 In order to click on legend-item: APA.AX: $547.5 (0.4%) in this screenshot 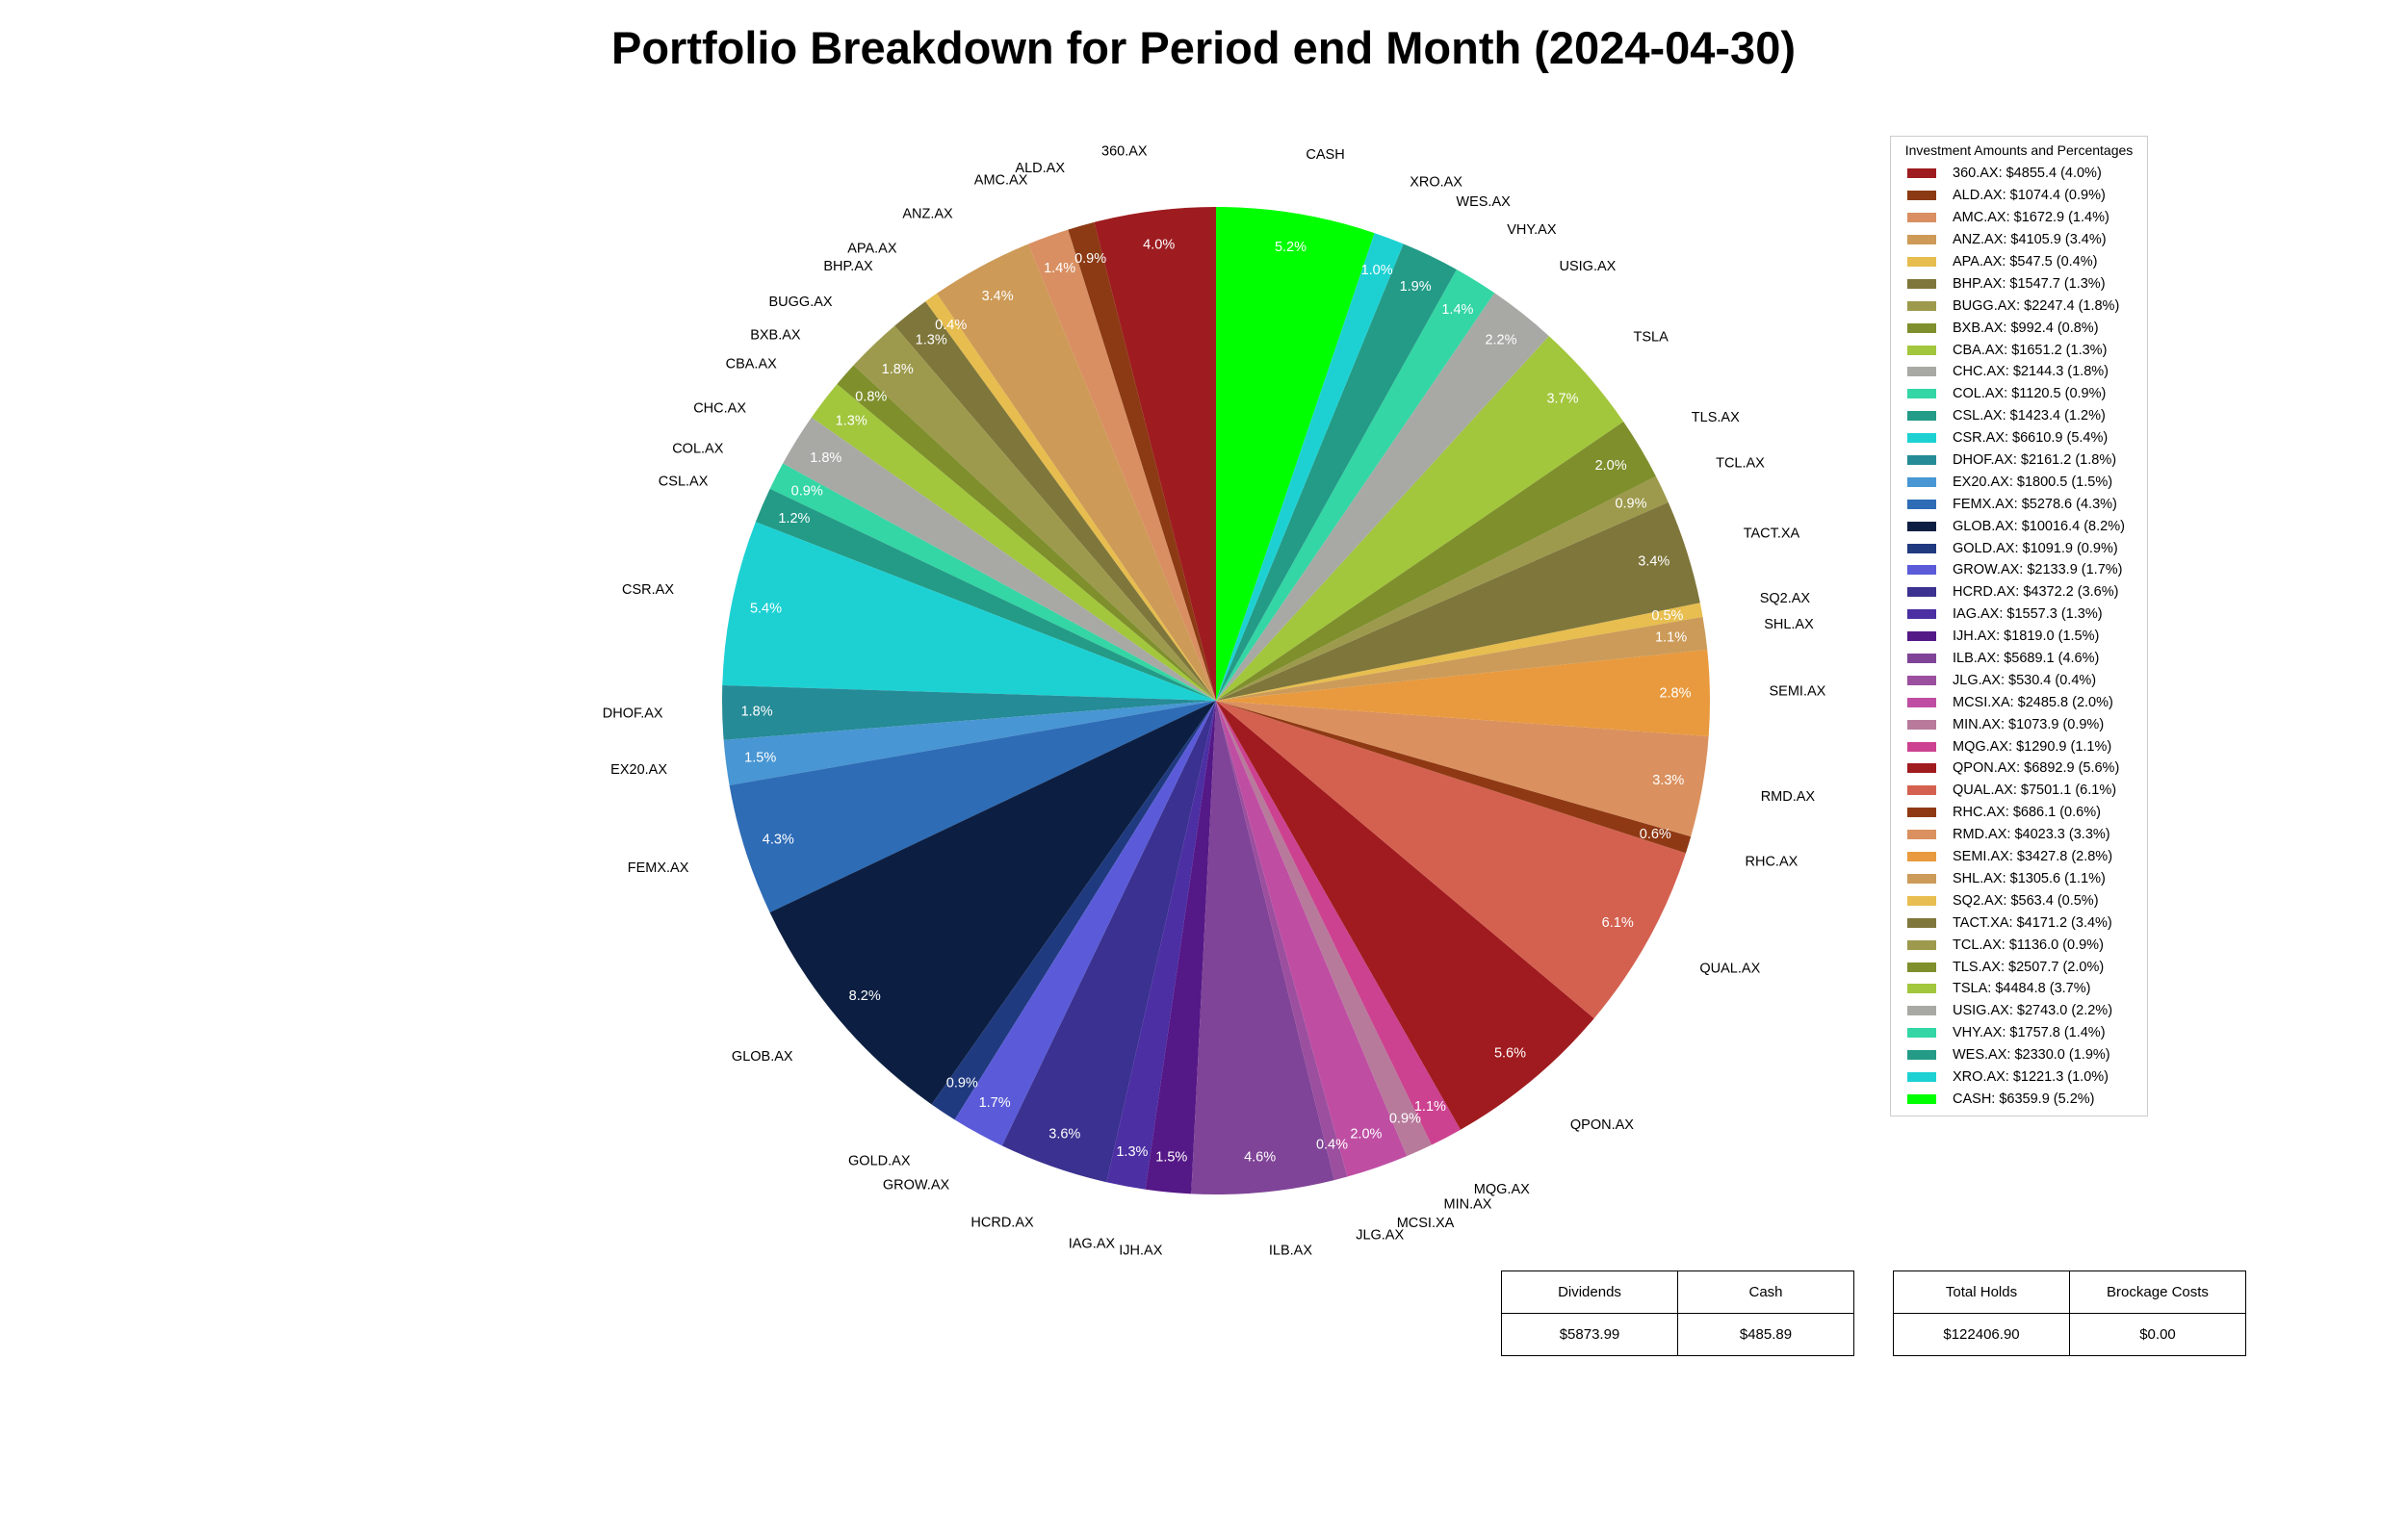, I will do `click(2019, 262)`.